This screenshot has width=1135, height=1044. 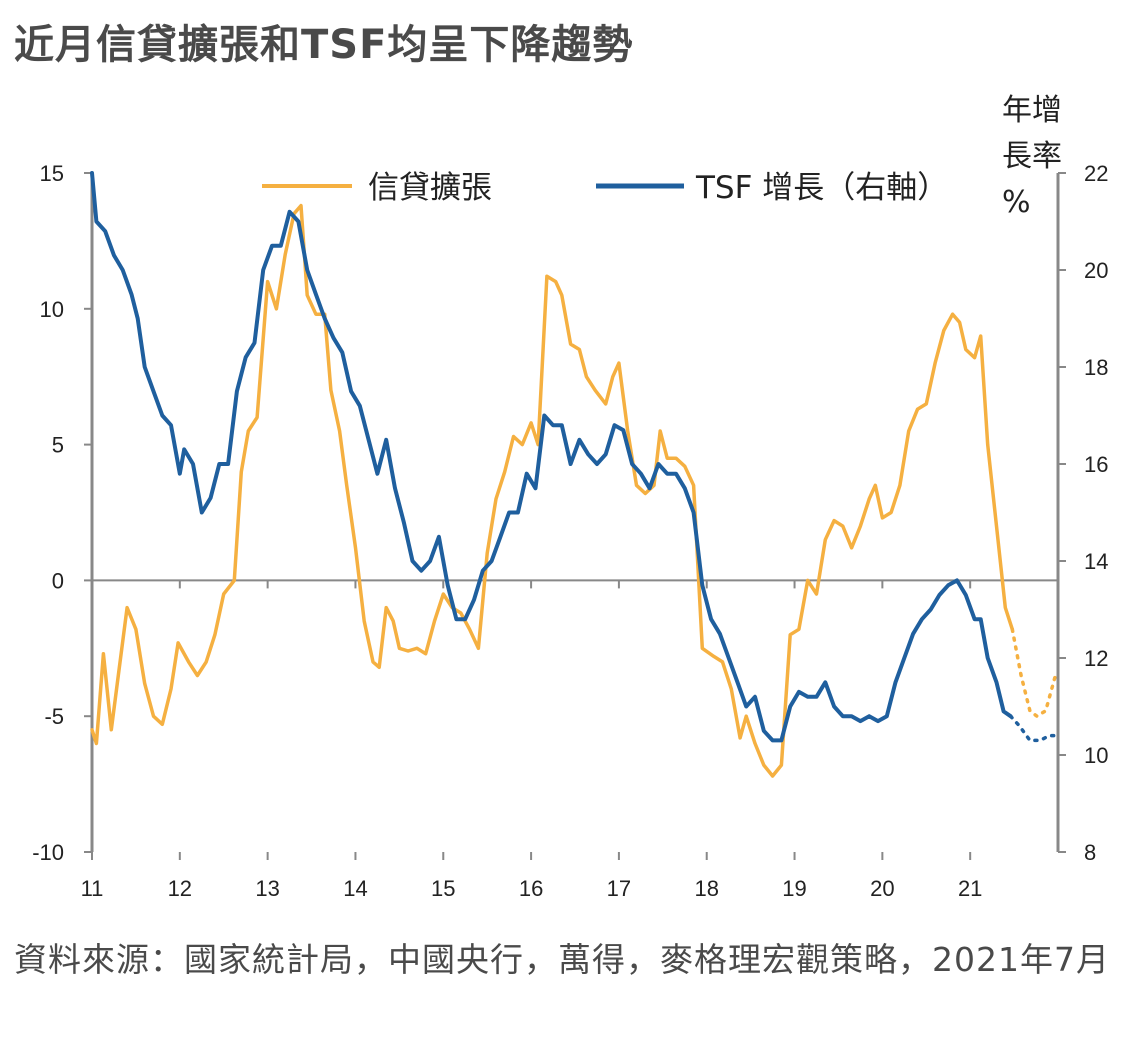 What do you see at coordinates (1096, 658) in the screenshot?
I see `y-right-tick-label-12: 12` at bounding box center [1096, 658].